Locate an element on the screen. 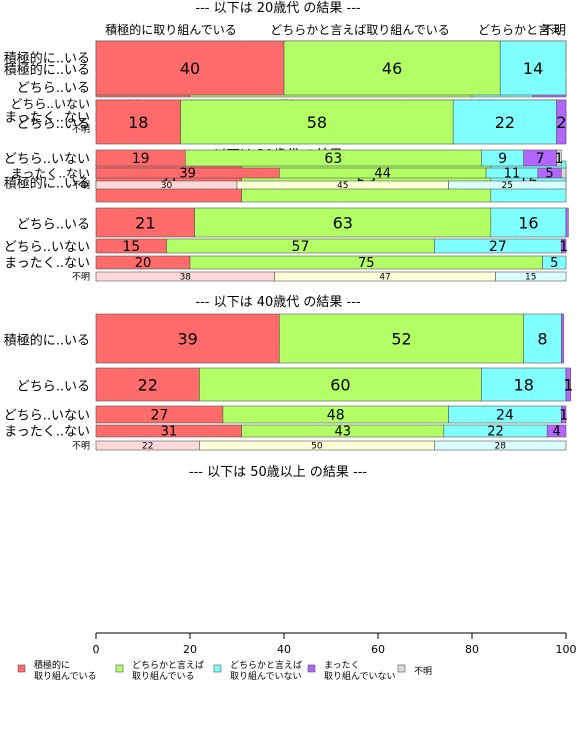 Image resolution: width=580 pixels, height=747 pixels. column-header: 不明 is located at coordinates (554, 30).